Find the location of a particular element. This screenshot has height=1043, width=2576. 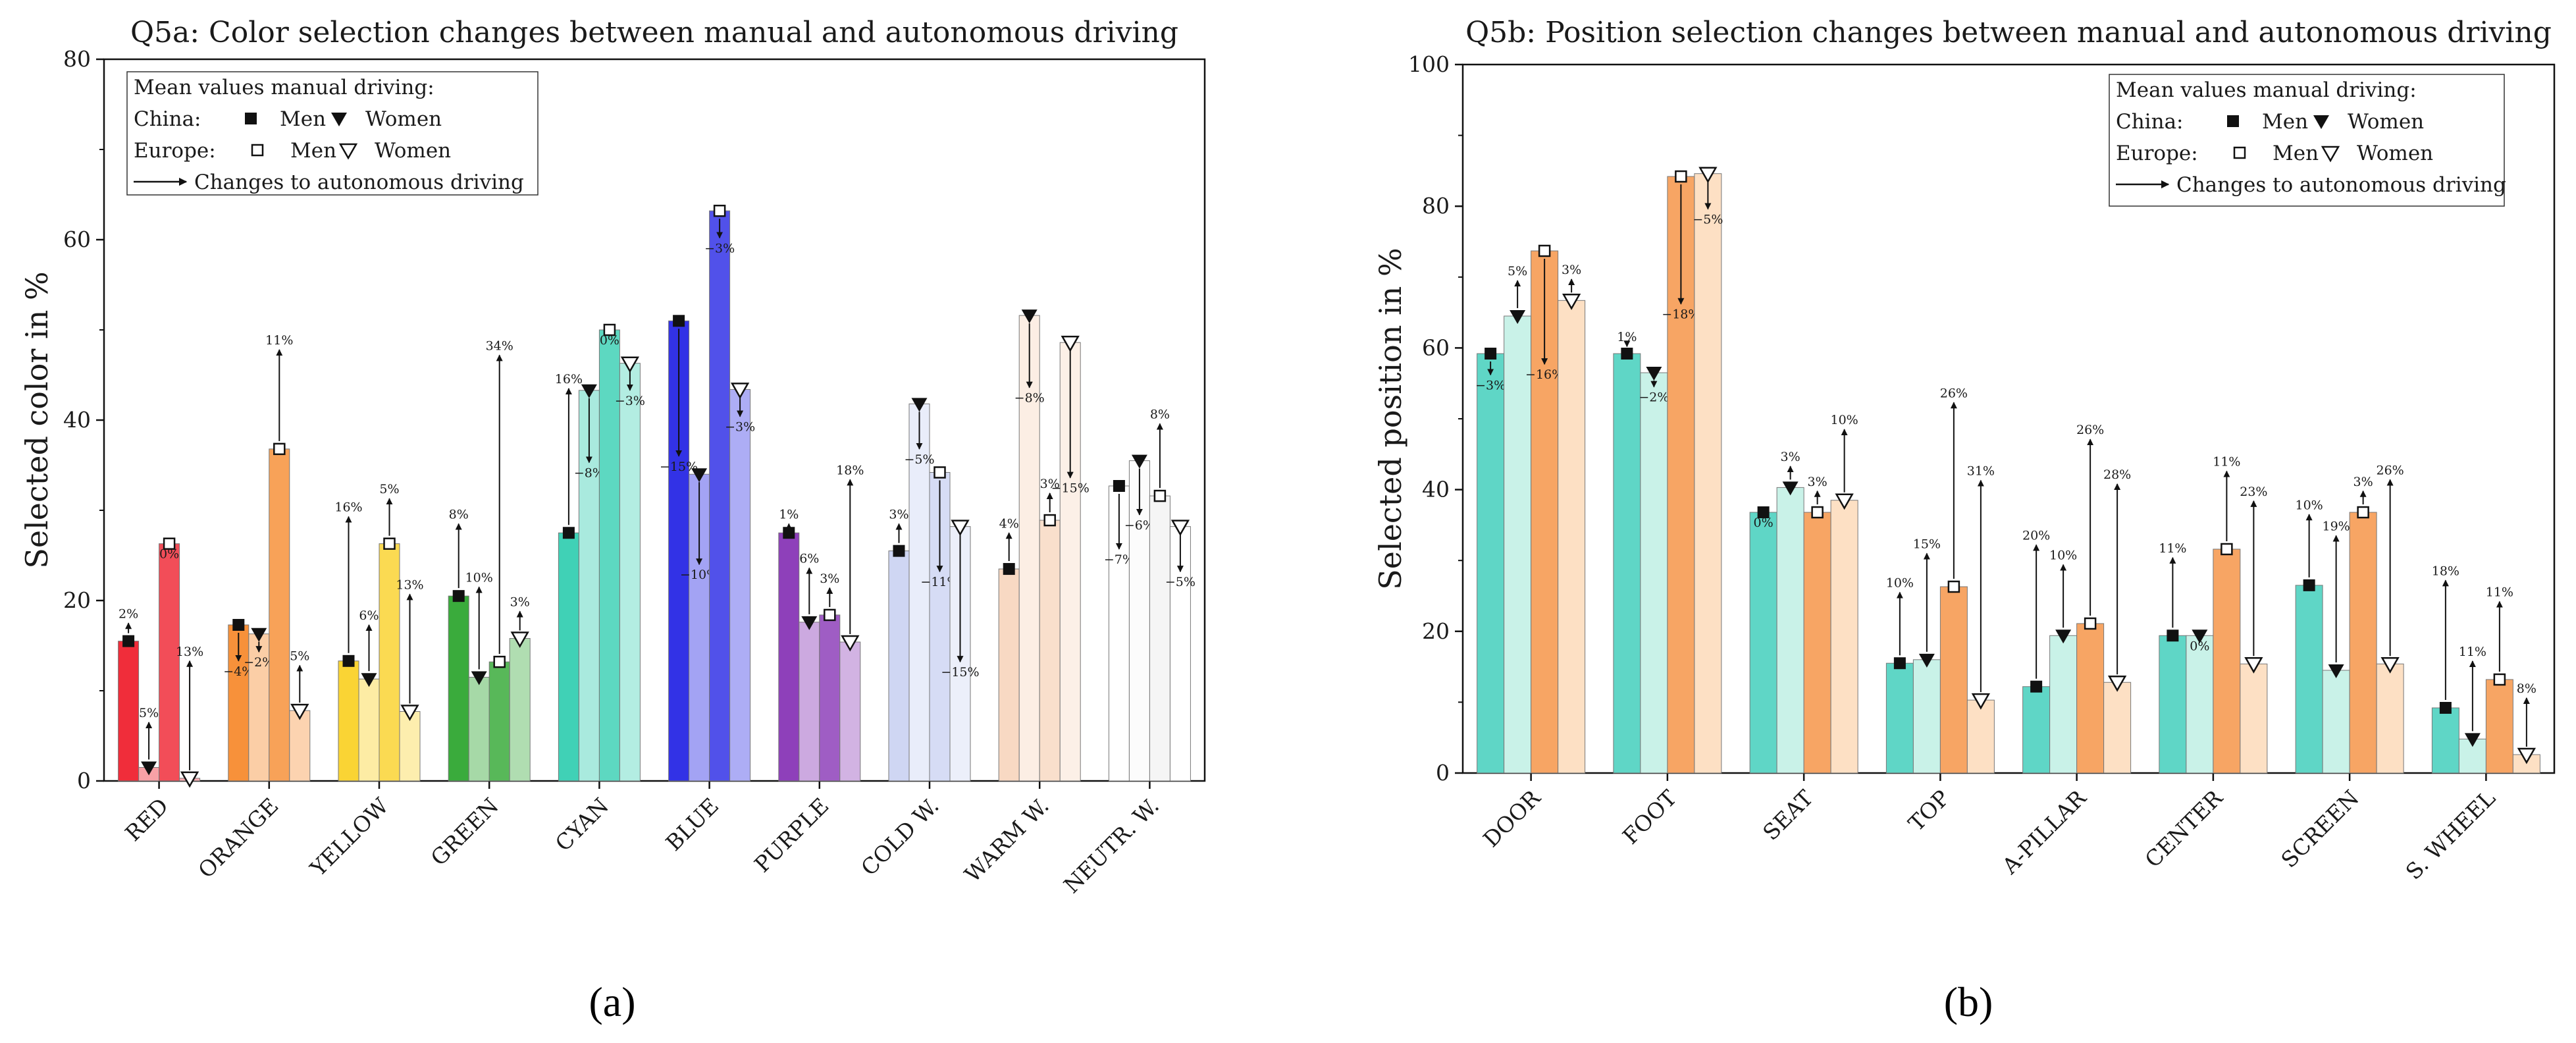

change-label-china-men: 2% is located at coordinates (128, 613).